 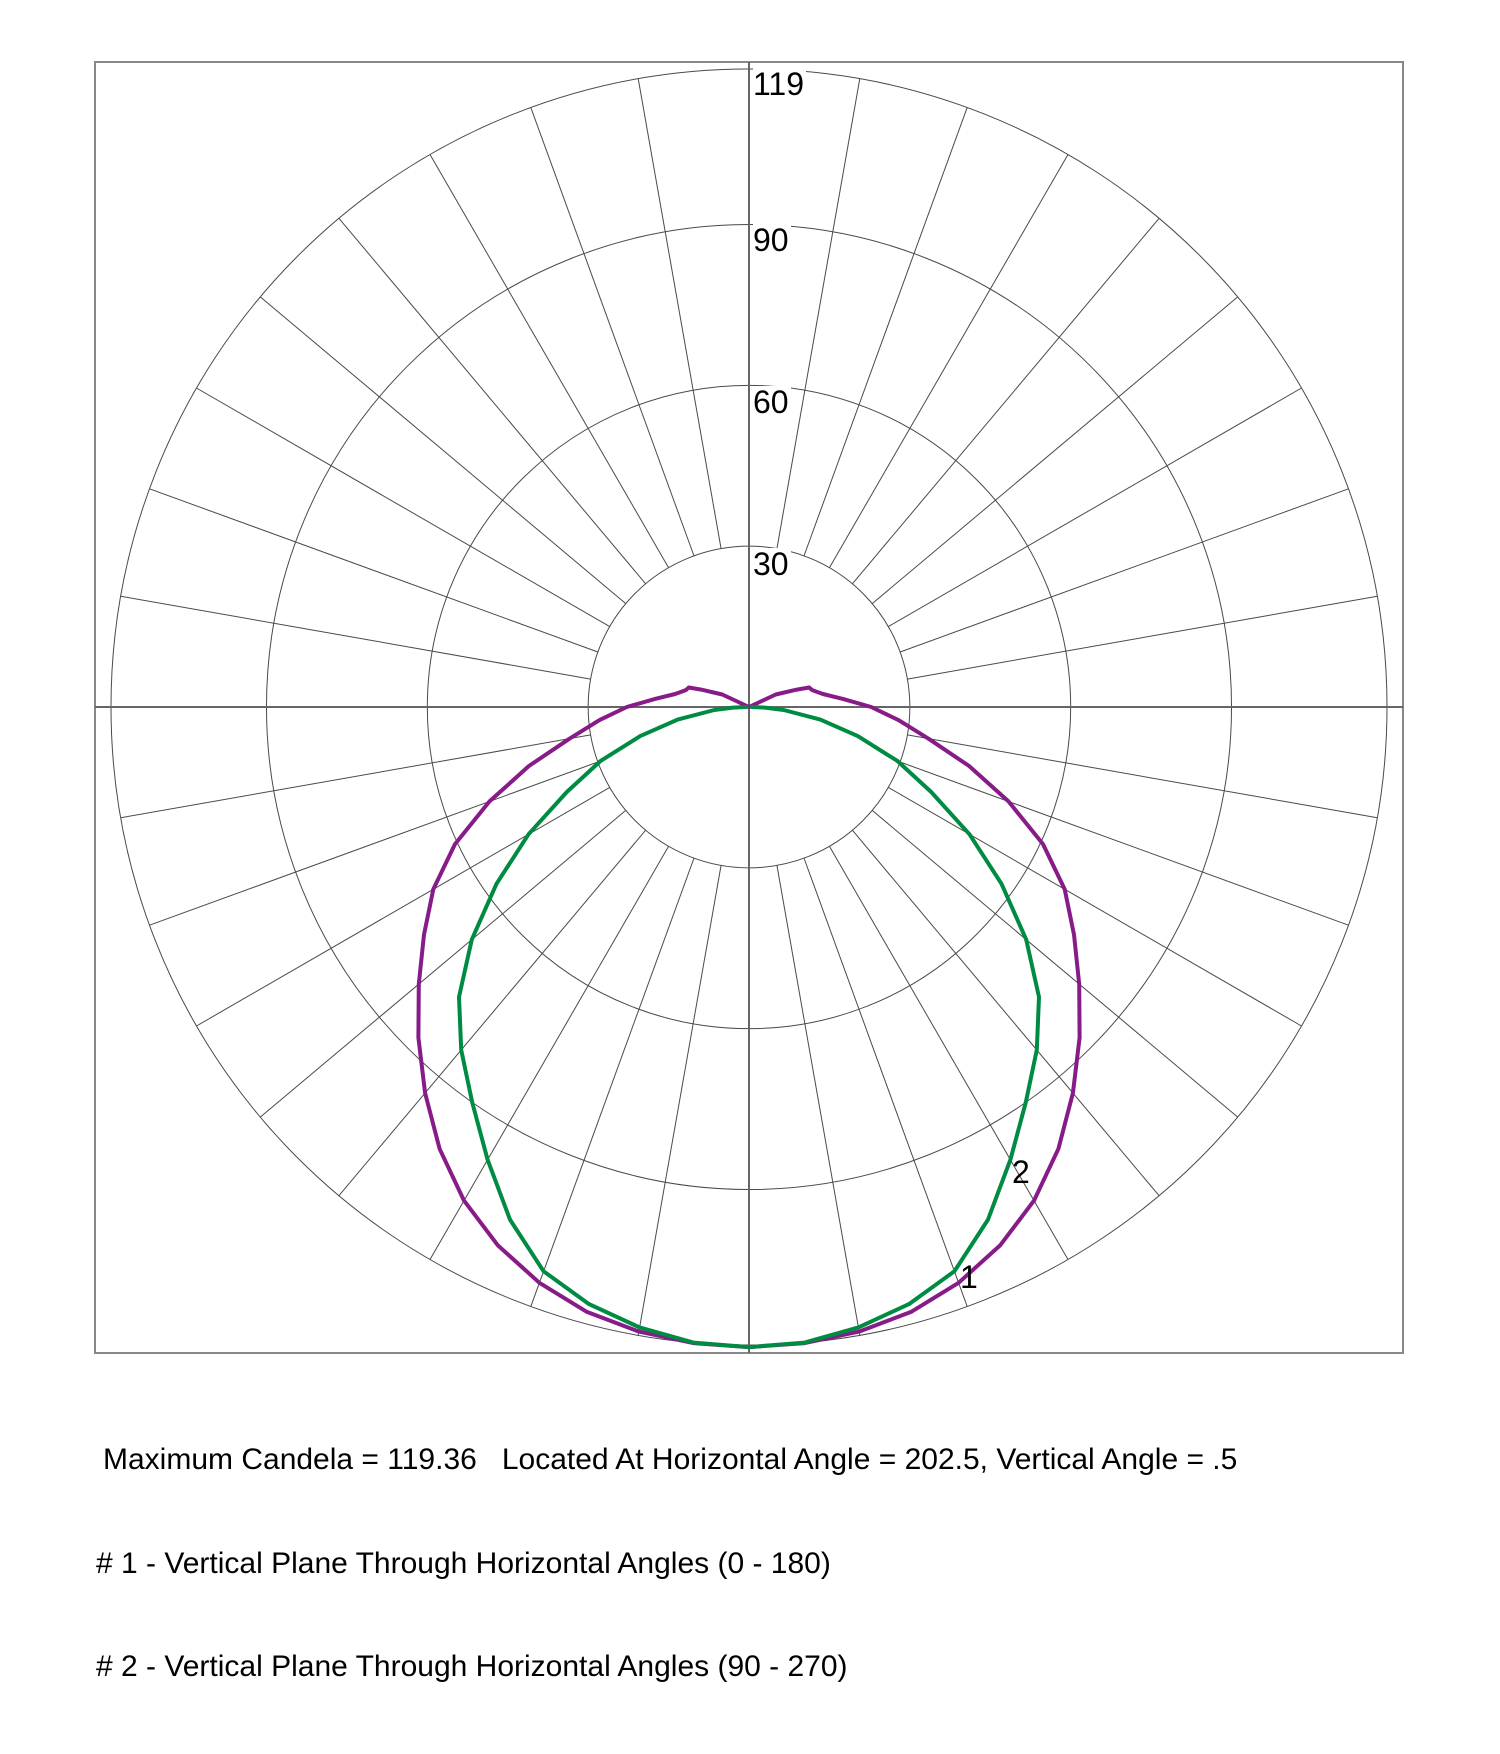 What do you see at coordinates (1021, 1172) in the screenshot?
I see `curve-label-2: 2` at bounding box center [1021, 1172].